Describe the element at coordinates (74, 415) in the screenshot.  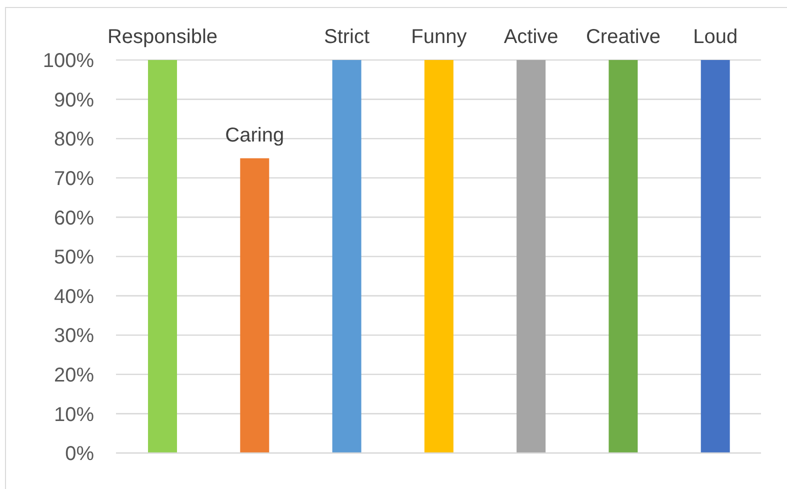
I see `y-tick-label: 10%` at that location.